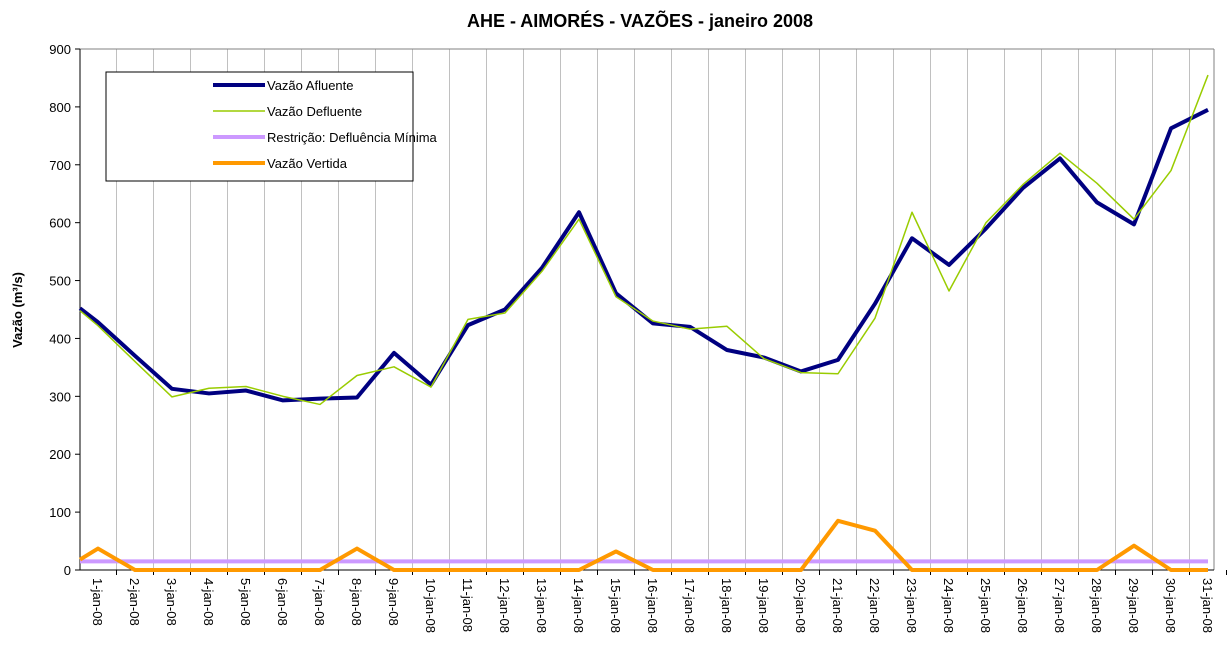 The image size is (1231, 656). What do you see at coordinates (985, 605) in the screenshot?
I see `x-tick-label: 25-jan-08` at bounding box center [985, 605].